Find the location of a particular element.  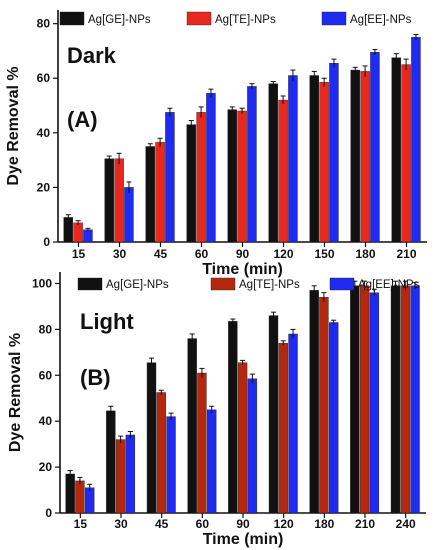

condition-label: Light is located at coordinates (107, 321).